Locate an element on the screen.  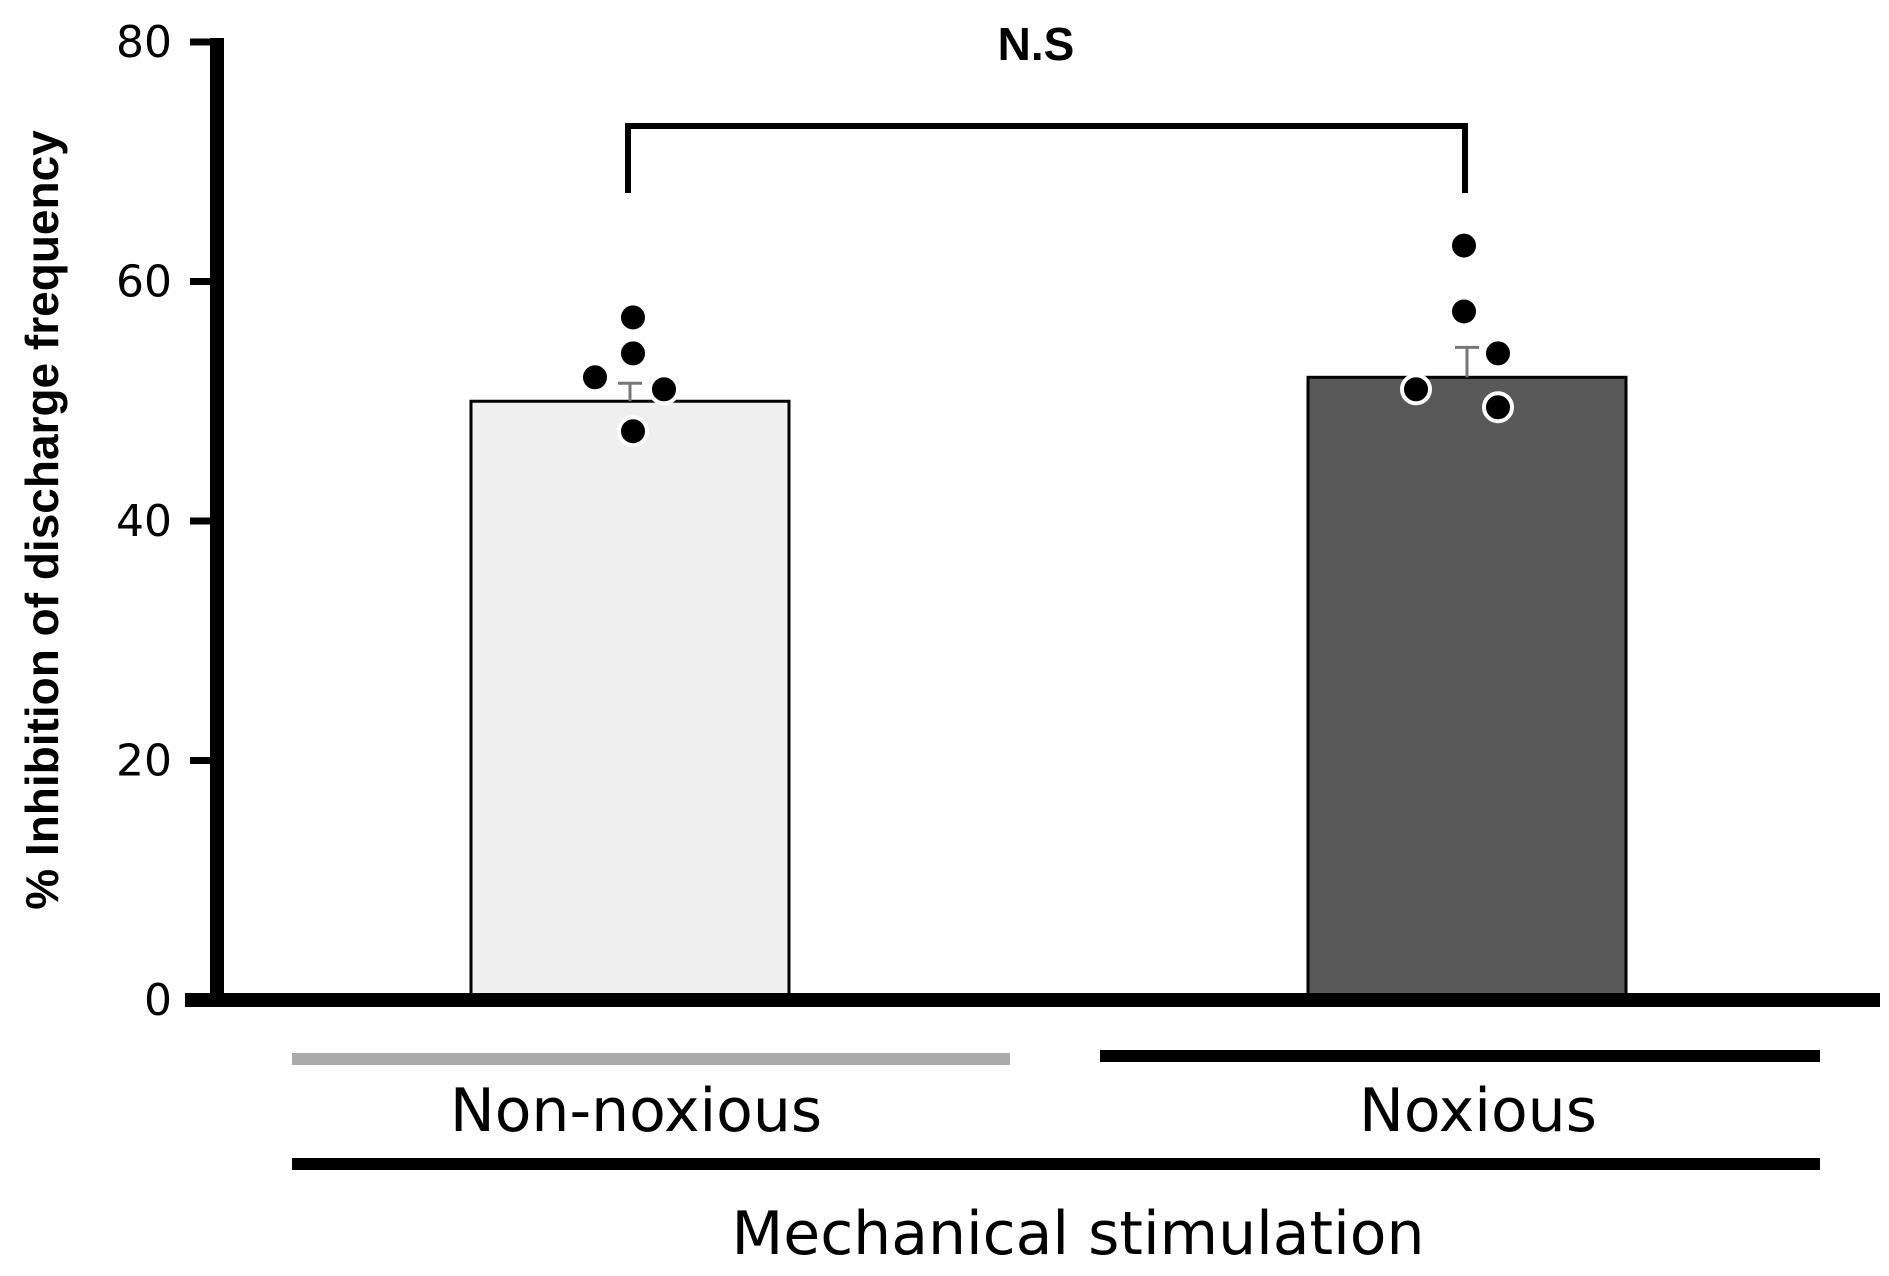
y-tick-label-80: 80 is located at coordinates (144, 42).